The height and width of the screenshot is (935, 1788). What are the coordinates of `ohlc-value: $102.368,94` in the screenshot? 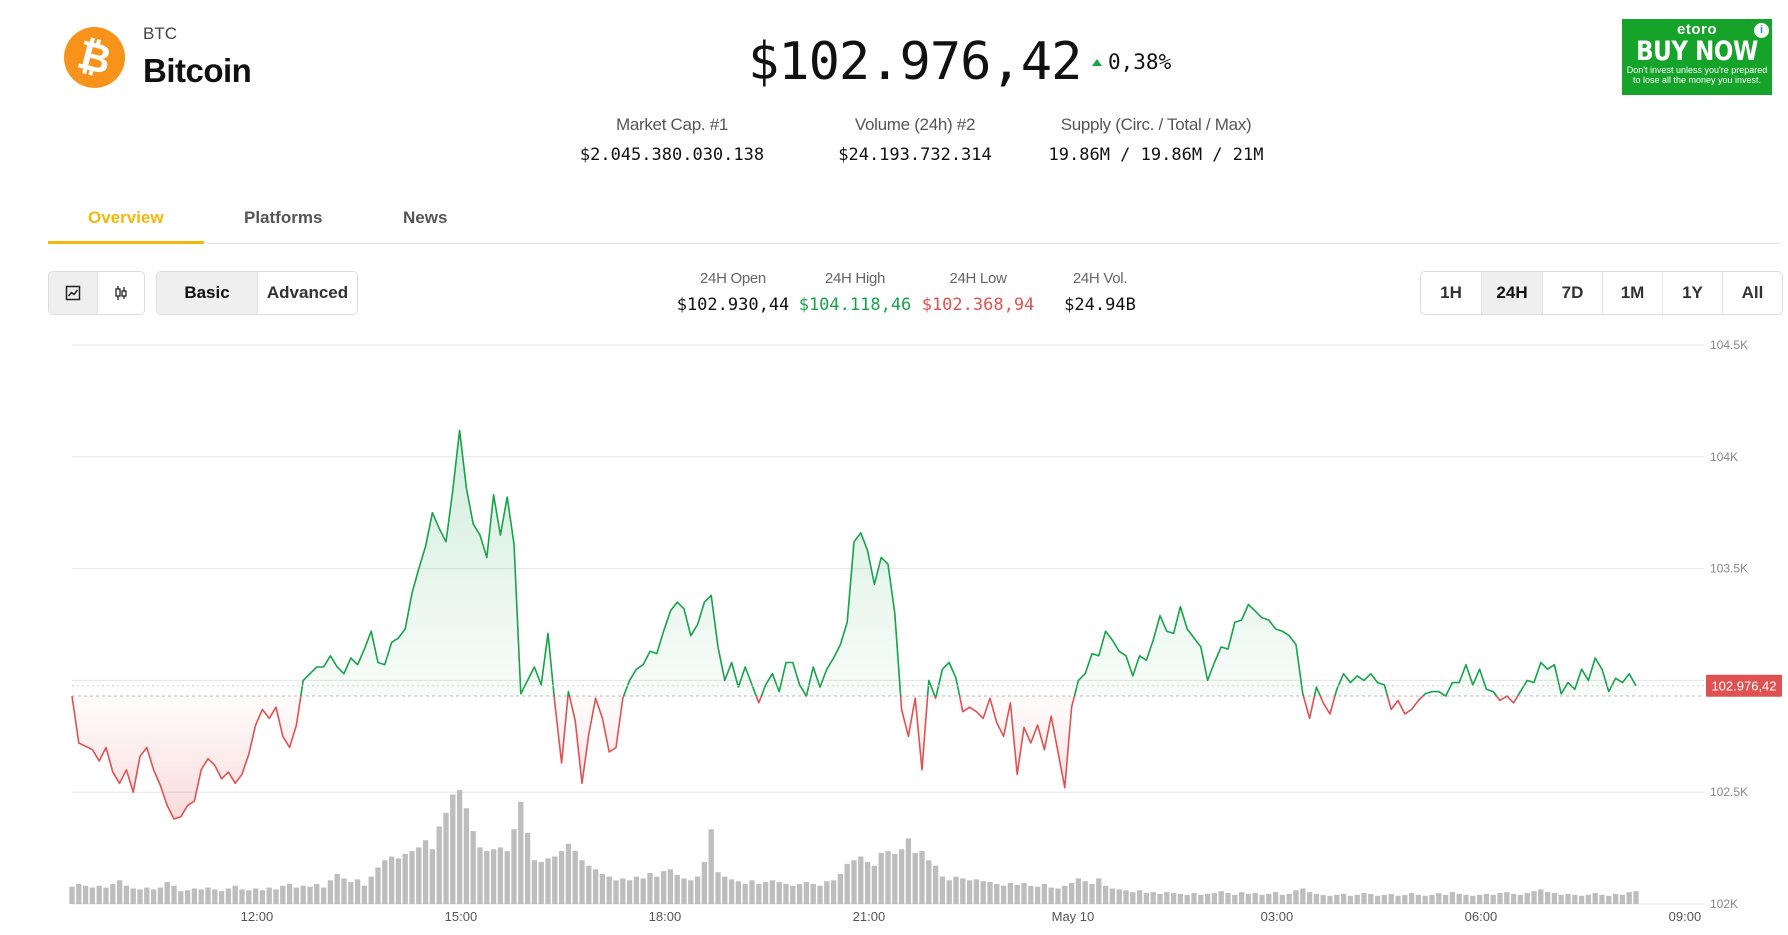 It's located at (978, 305).